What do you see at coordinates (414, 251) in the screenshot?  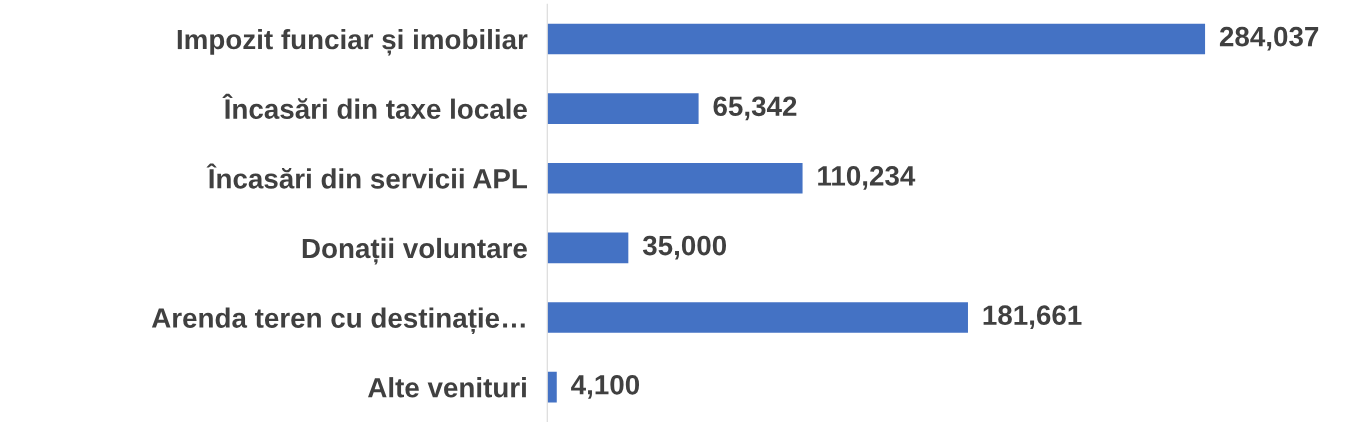 I see `y-tick-label: Donații voluntare` at bounding box center [414, 251].